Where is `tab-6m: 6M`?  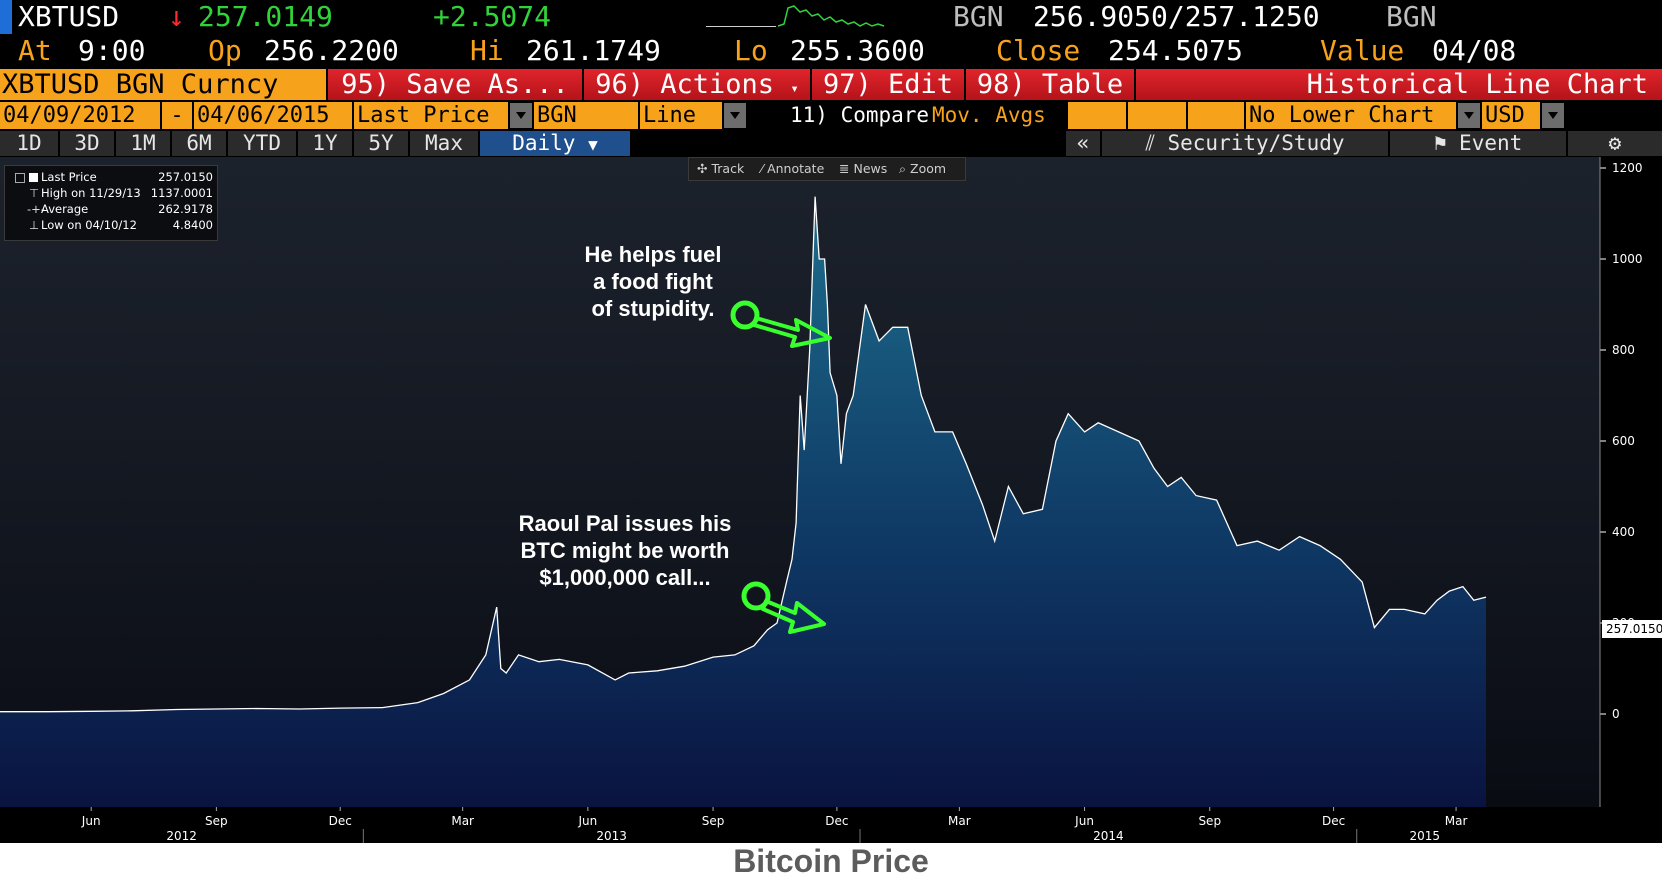
tab-6m: 6M is located at coordinates (199, 143).